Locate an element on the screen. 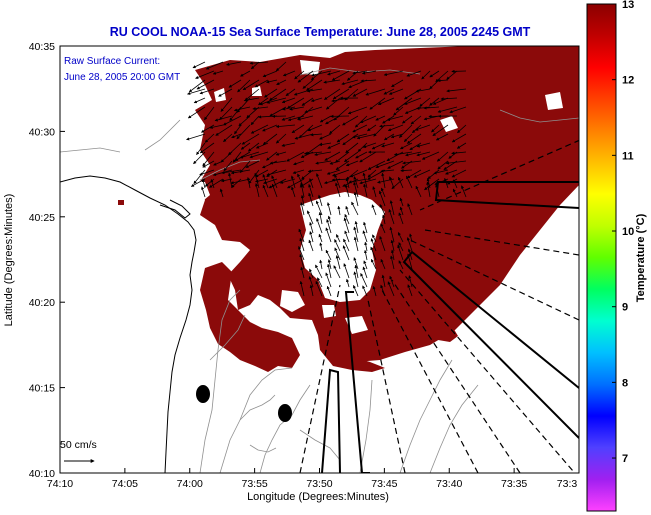  x-tick-label: 73:40 is located at coordinates (449, 484).